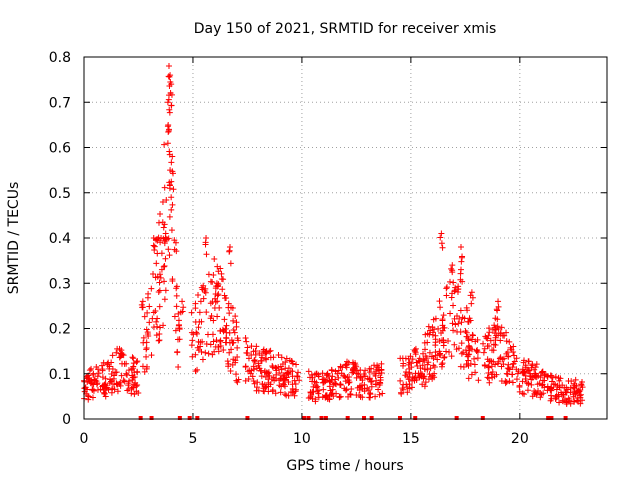 This screenshot has width=640, height=480. I want to click on y-tick-label: 0.7, so click(60, 103).